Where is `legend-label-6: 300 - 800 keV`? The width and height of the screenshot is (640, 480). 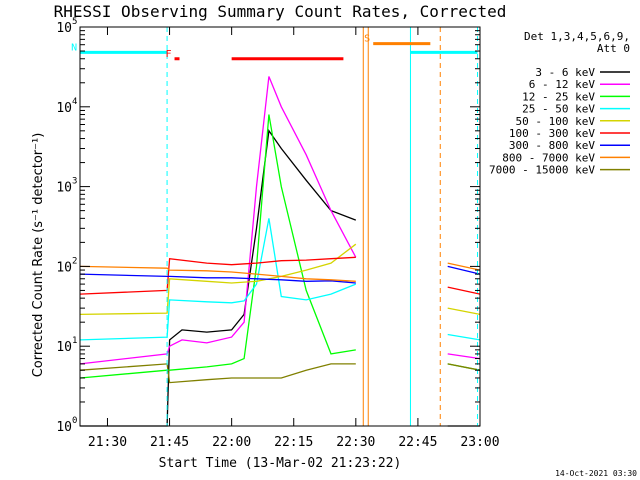
legend-label-6: 300 - 800 keV is located at coordinates (552, 145).